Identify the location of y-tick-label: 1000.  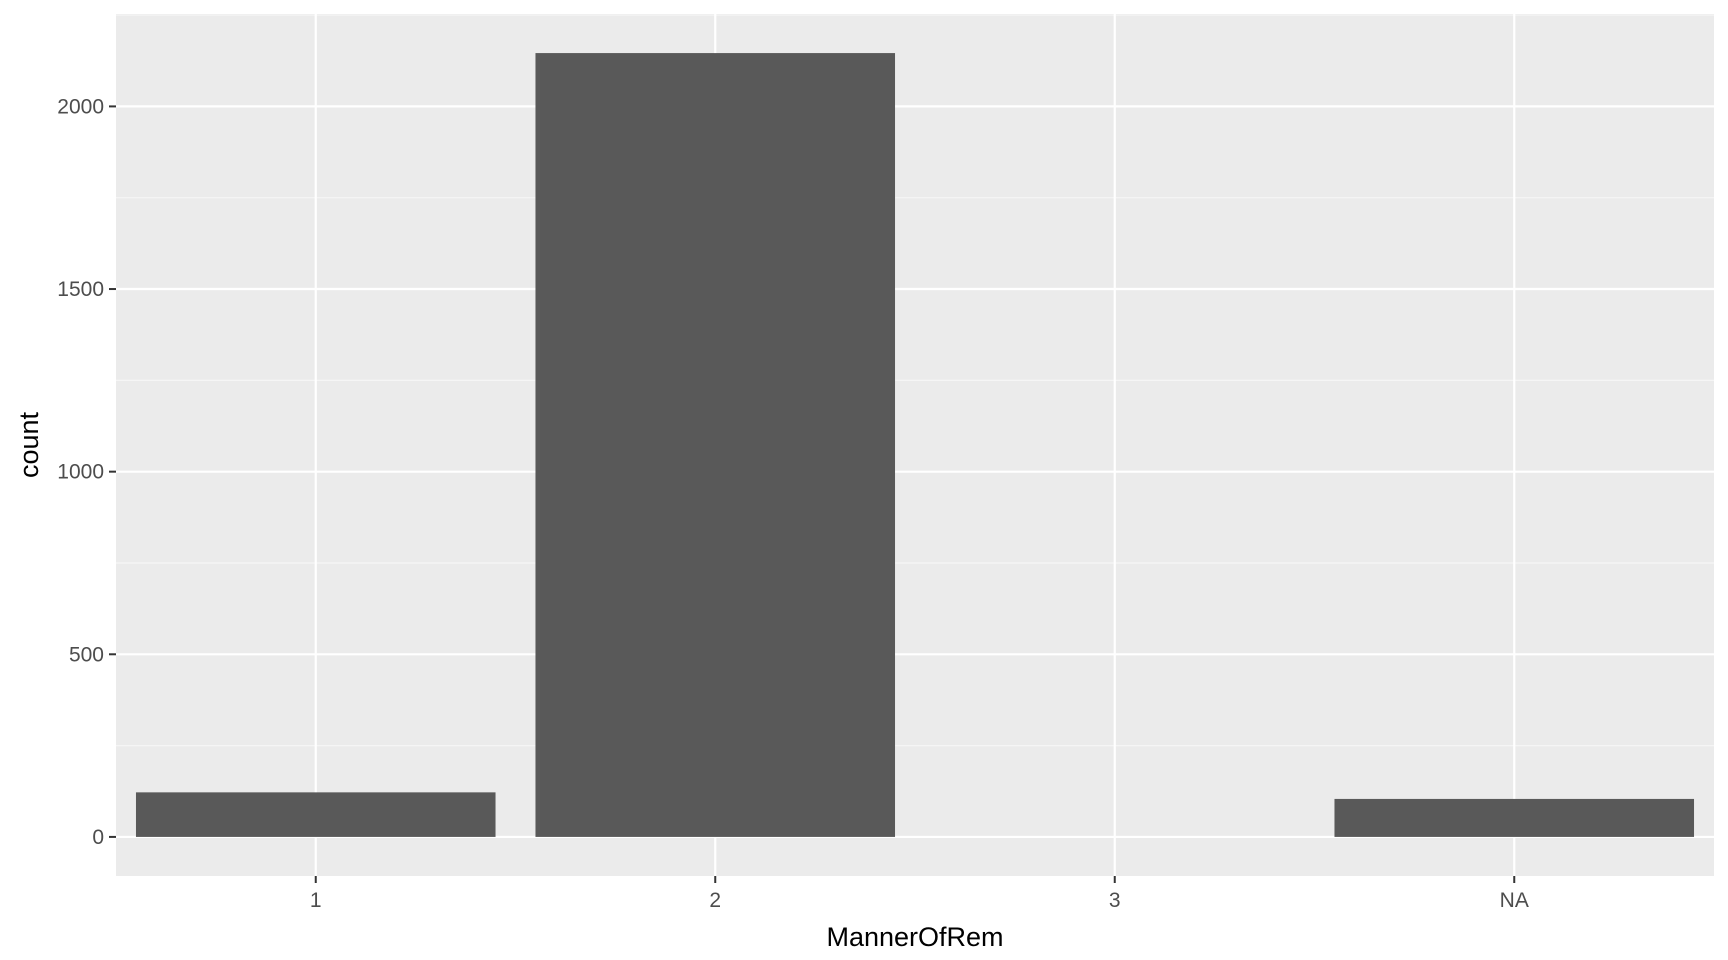
(80, 472).